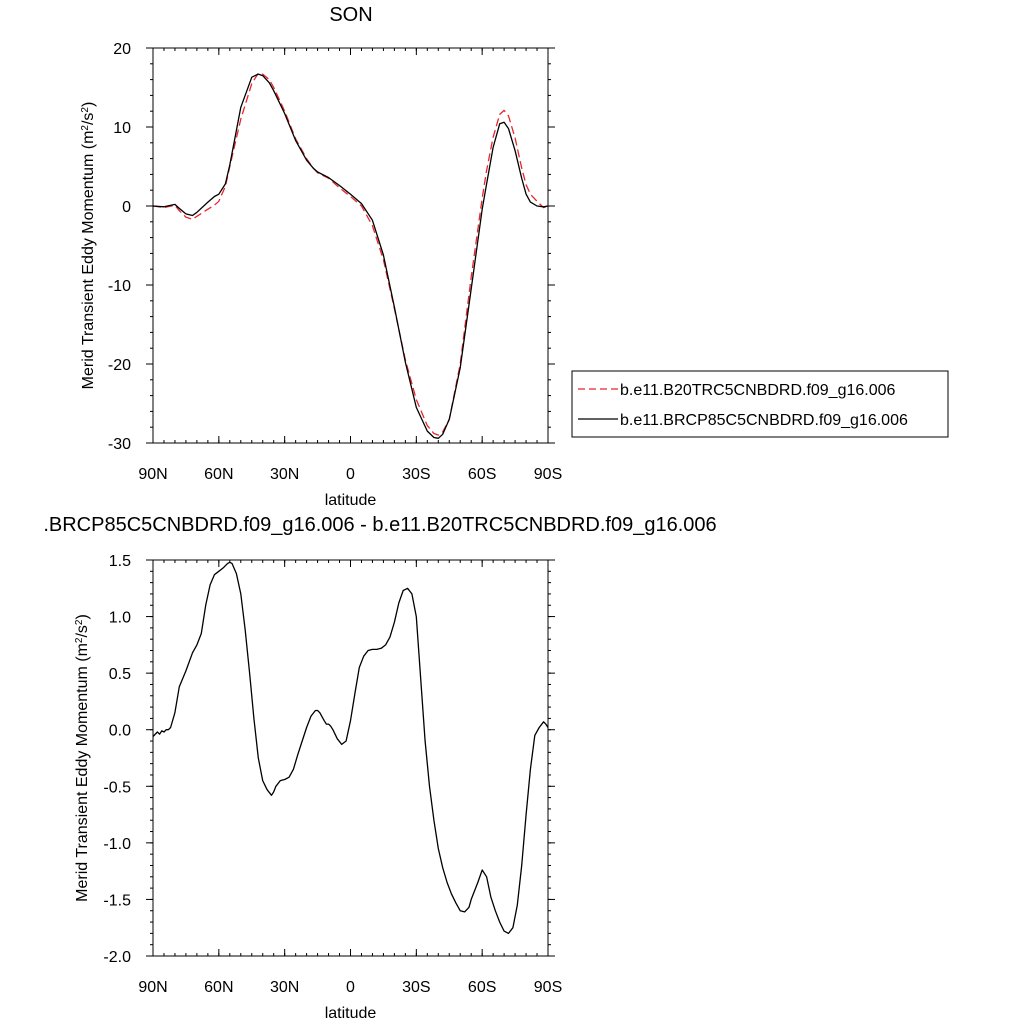  What do you see at coordinates (117, 900) in the screenshot?
I see `y-tick-label: -1.5` at bounding box center [117, 900].